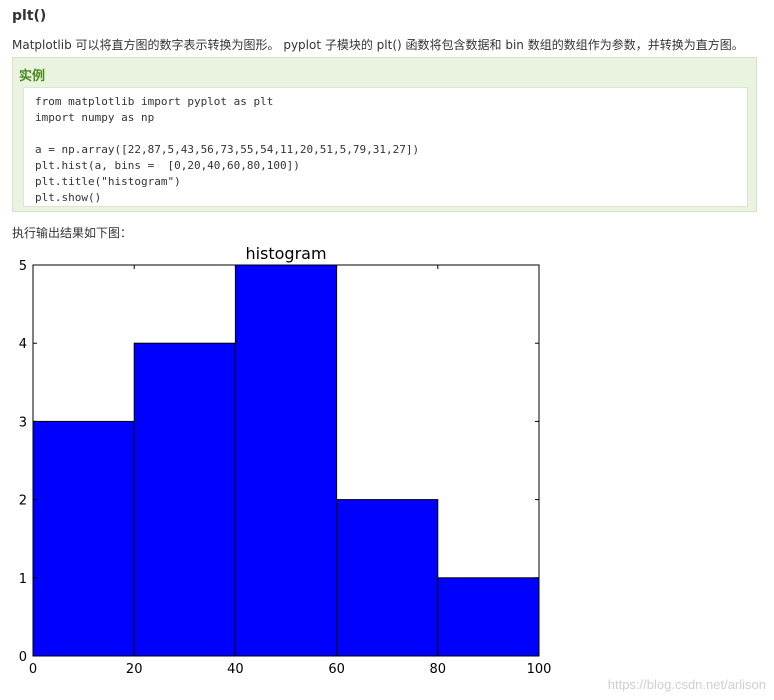 The image size is (774, 700). What do you see at coordinates (95, 117) in the screenshot?
I see `code-line: import numpy as np` at bounding box center [95, 117].